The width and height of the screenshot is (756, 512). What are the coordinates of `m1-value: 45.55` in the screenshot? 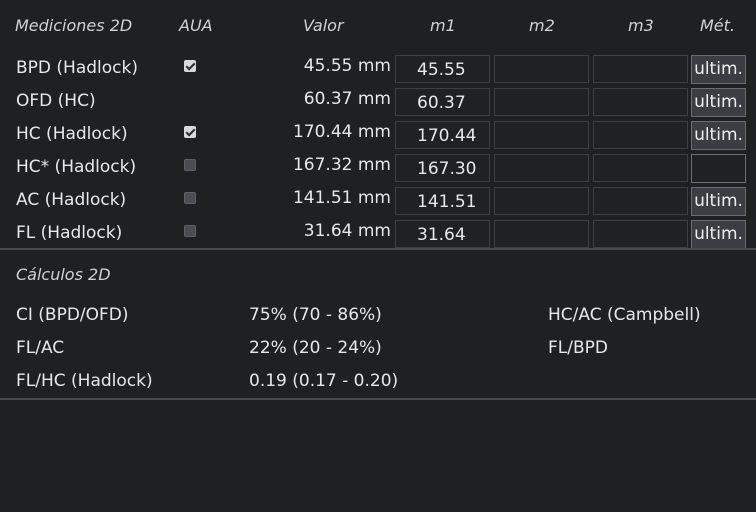 It's located at (441, 70).